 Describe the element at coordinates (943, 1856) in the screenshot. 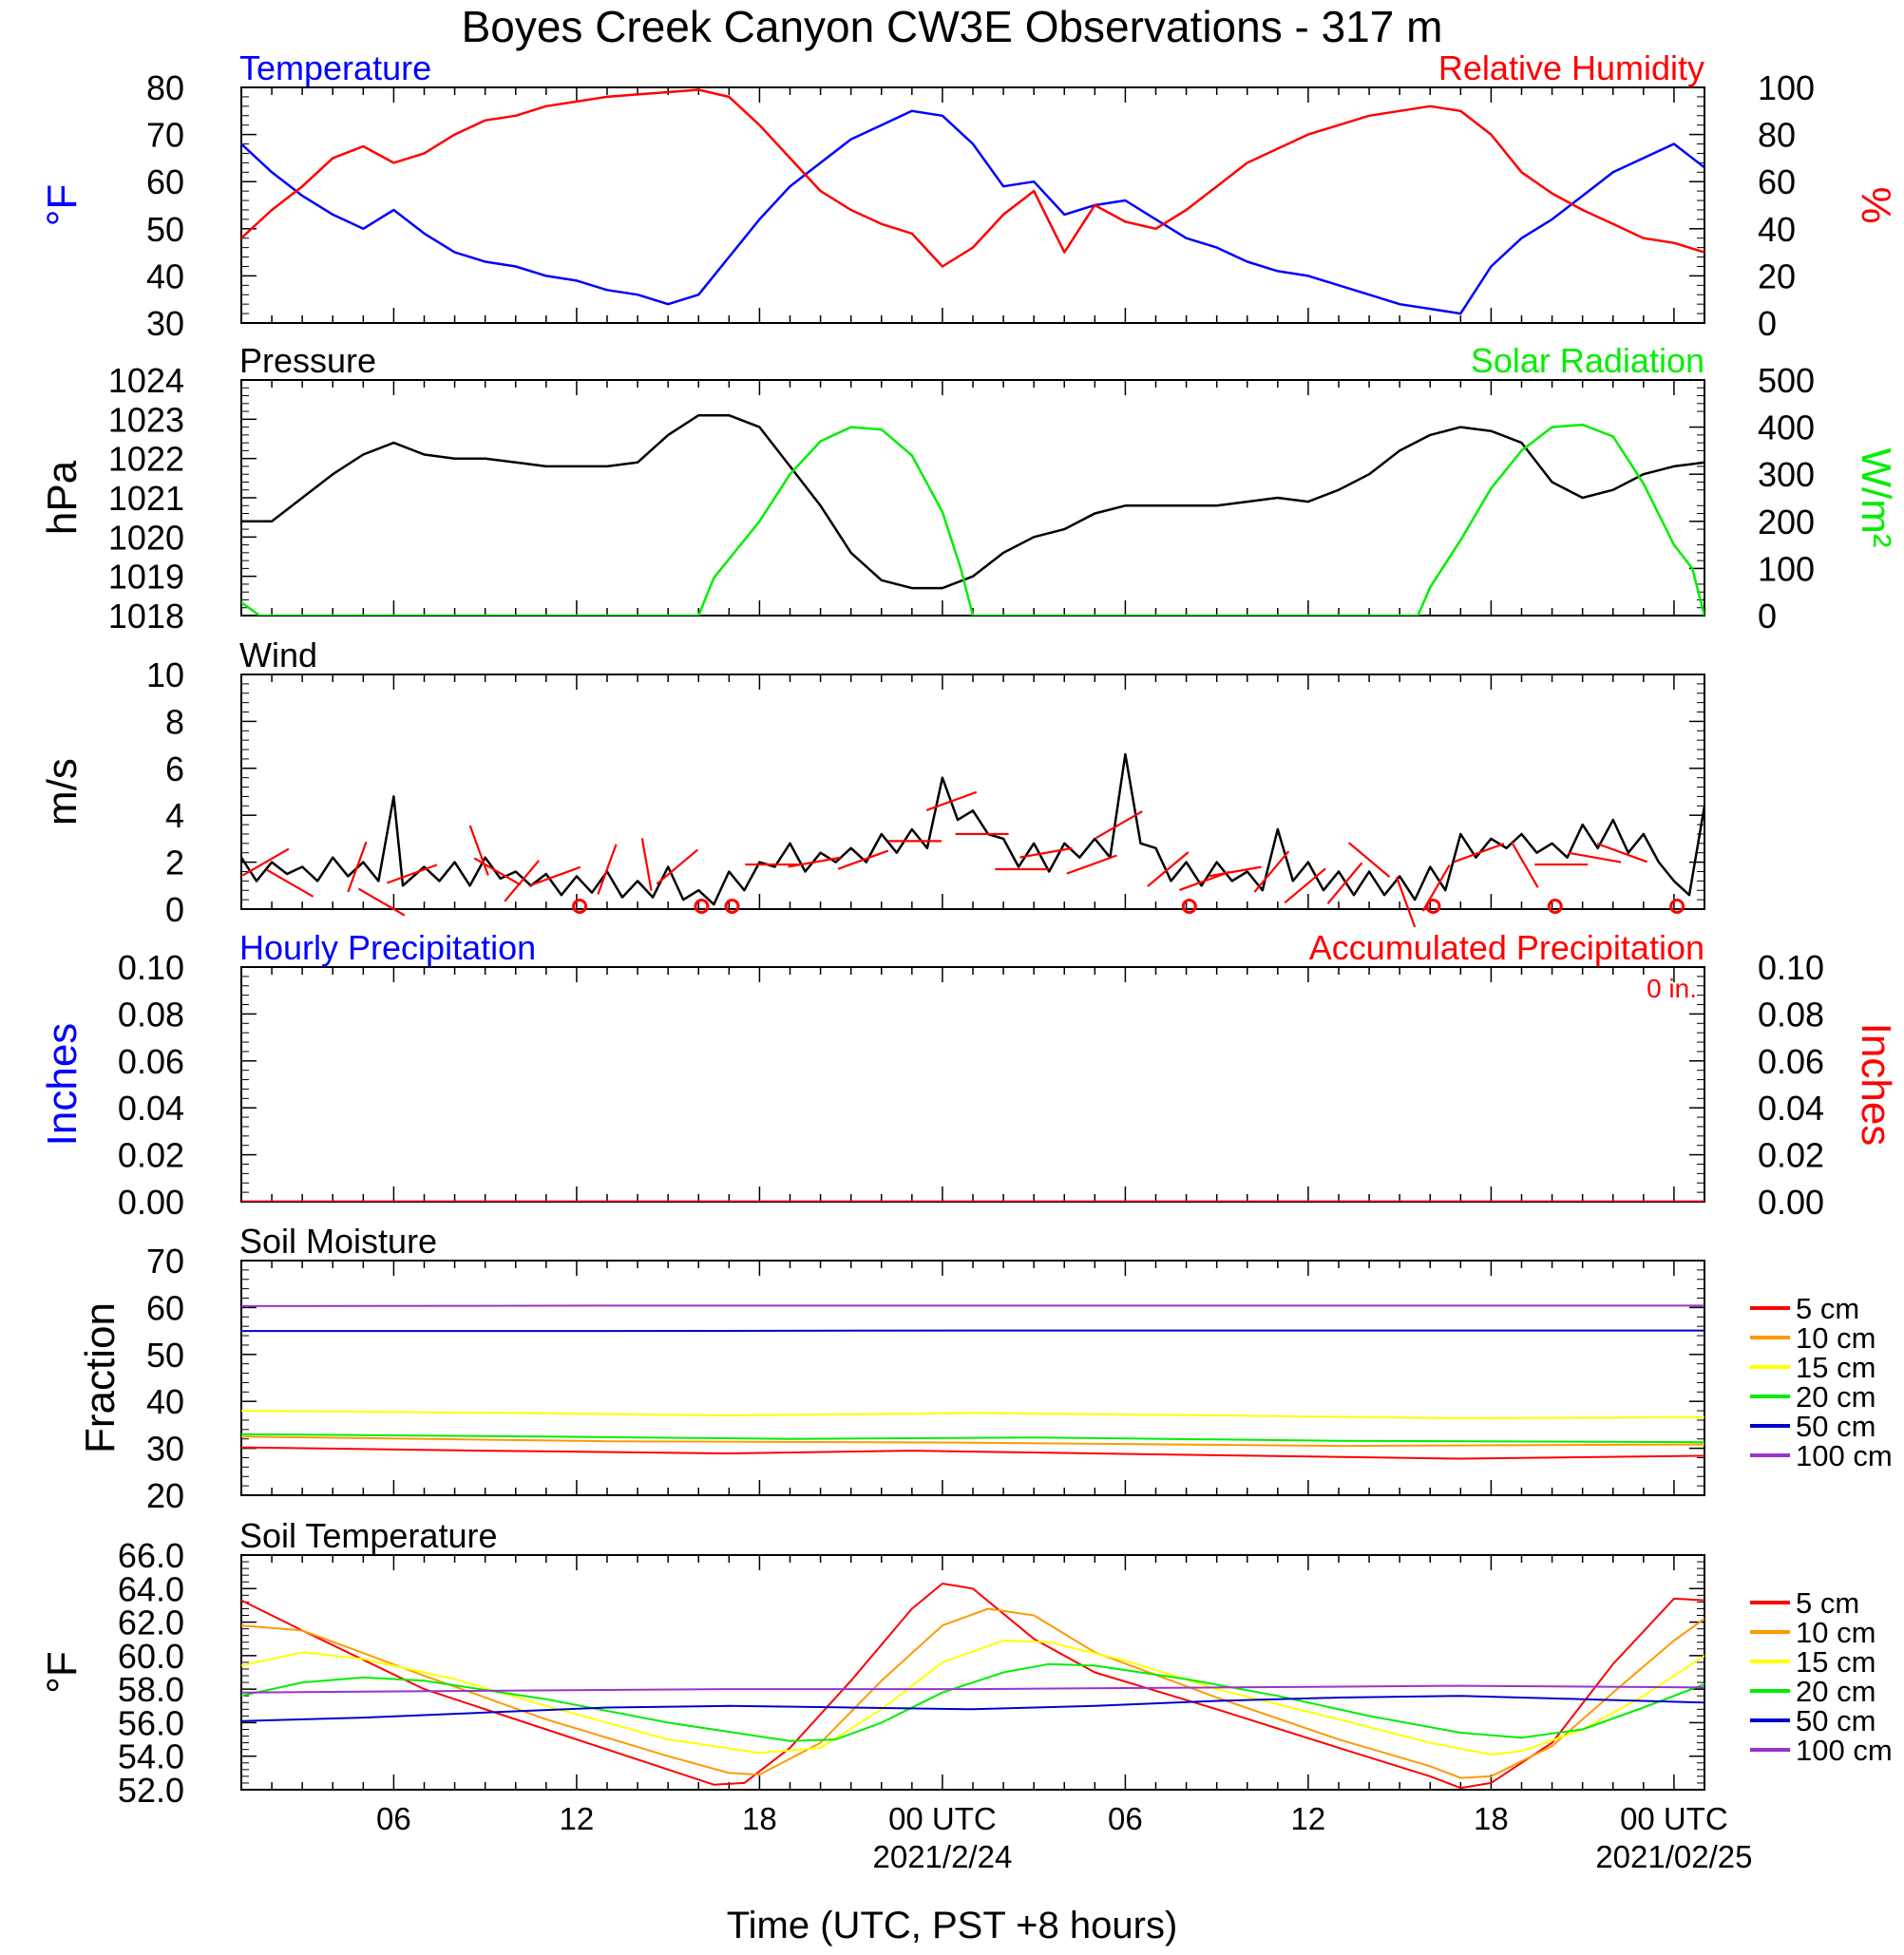

I see `x-tick-date-label: 2021/2/24` at that location.